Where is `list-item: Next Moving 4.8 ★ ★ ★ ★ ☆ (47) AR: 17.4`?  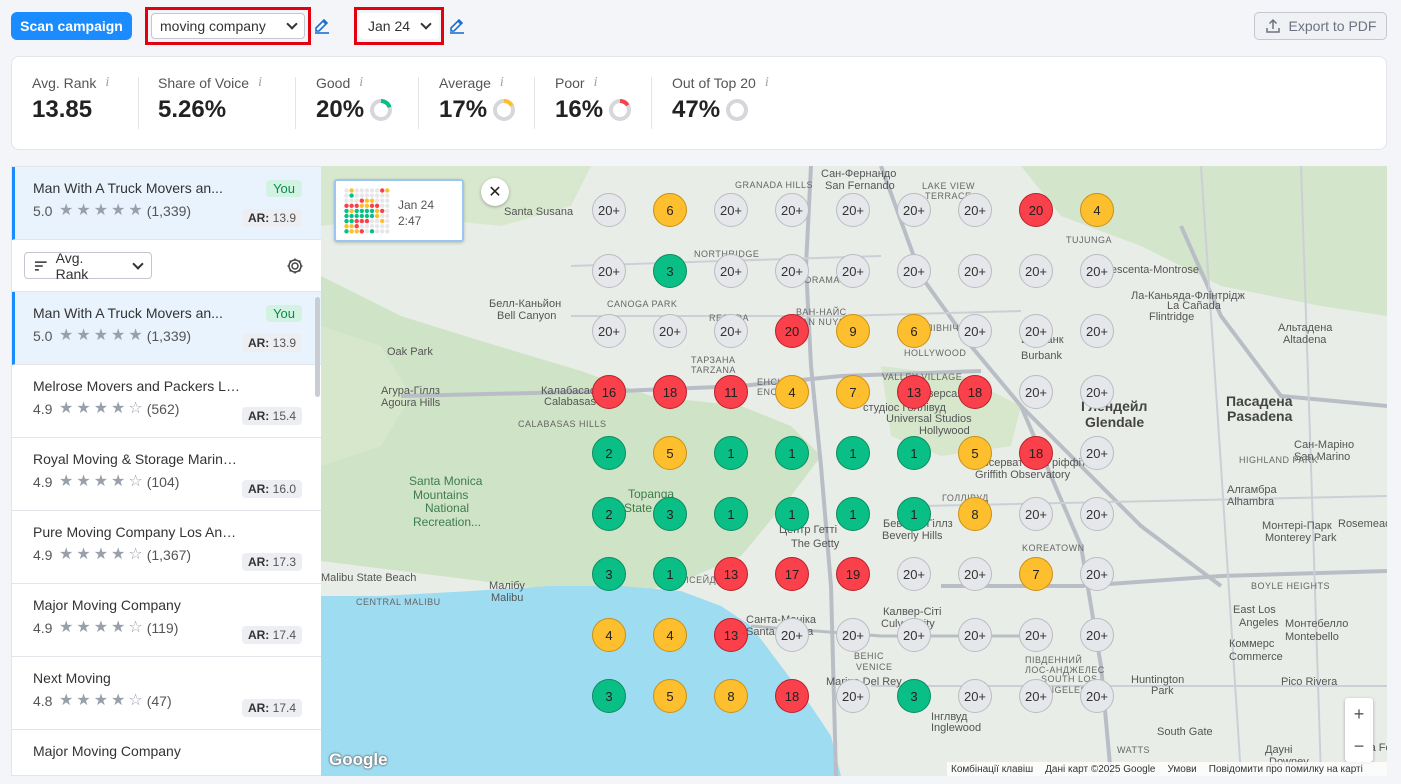
list-item: Next Moving 4.8 ★ ★ ★ ★ ☆ (47) AR: 17.4 is located at coordinates (166, 693).